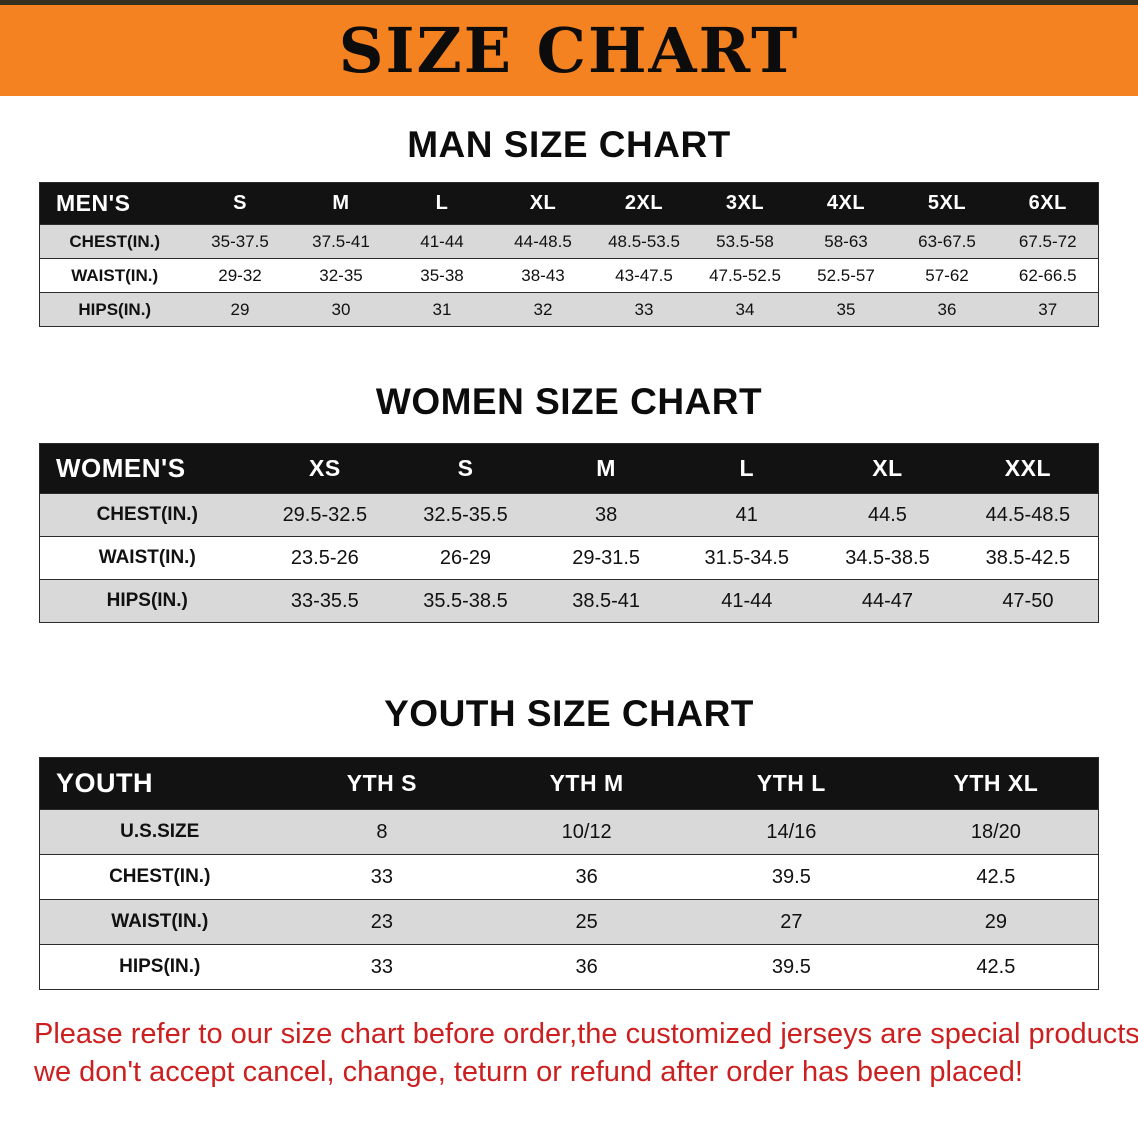 This screenshot has width=1138, height=1132. What do you see at coordinates (1028, 515) in the screenshot?
I see `size-value-cell: 44.5-48.5` at bounding box center [1028, 515].